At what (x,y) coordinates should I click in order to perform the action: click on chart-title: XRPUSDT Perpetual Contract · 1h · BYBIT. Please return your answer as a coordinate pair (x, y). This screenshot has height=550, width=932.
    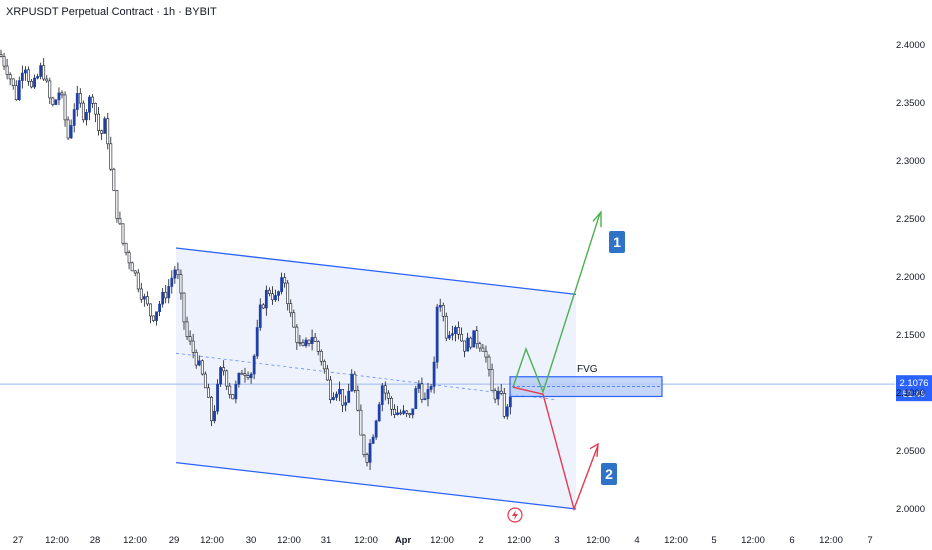
    Looking at the image, I should click on (111, 12).